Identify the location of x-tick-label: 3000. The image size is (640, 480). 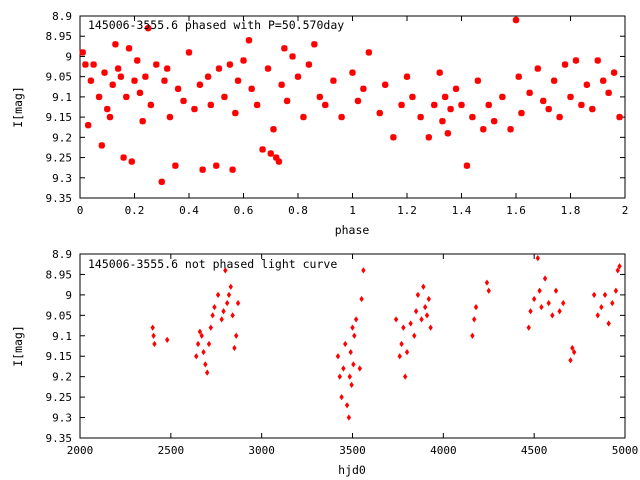
(261, 450).